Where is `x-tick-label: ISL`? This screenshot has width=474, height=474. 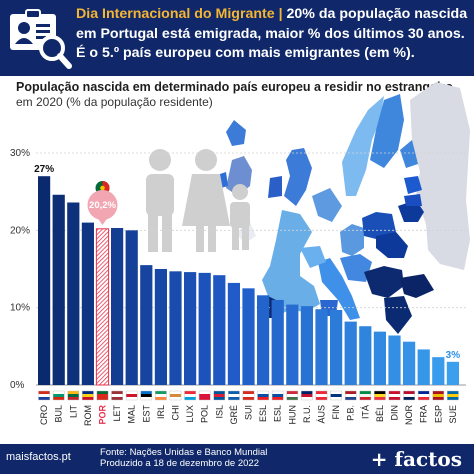 x-tick-label: ISL is located at coordinates (219, 412).